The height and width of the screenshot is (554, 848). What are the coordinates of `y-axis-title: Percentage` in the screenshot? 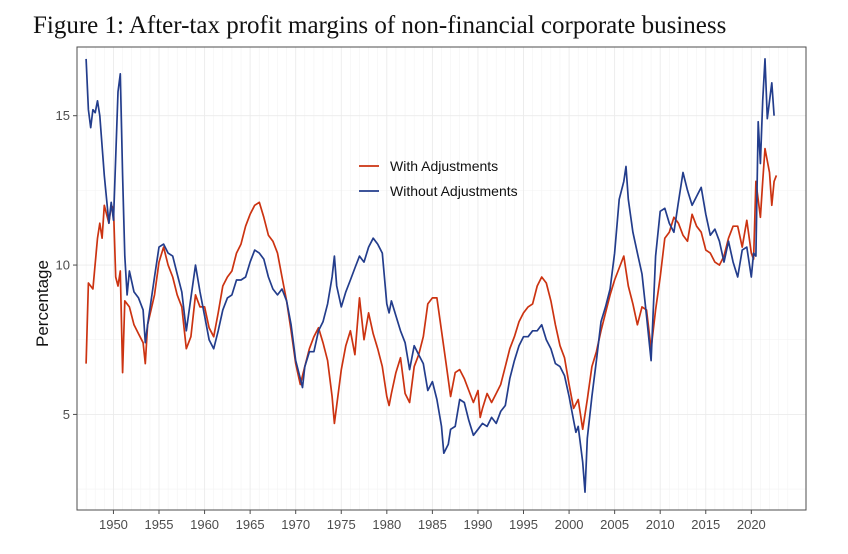 It's located at (42, 303).